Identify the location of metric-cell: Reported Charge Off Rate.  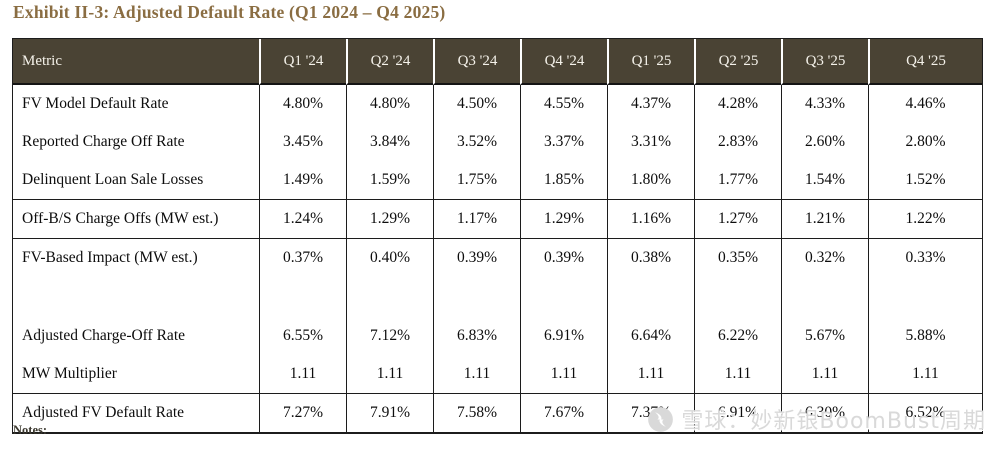
(136, 142).